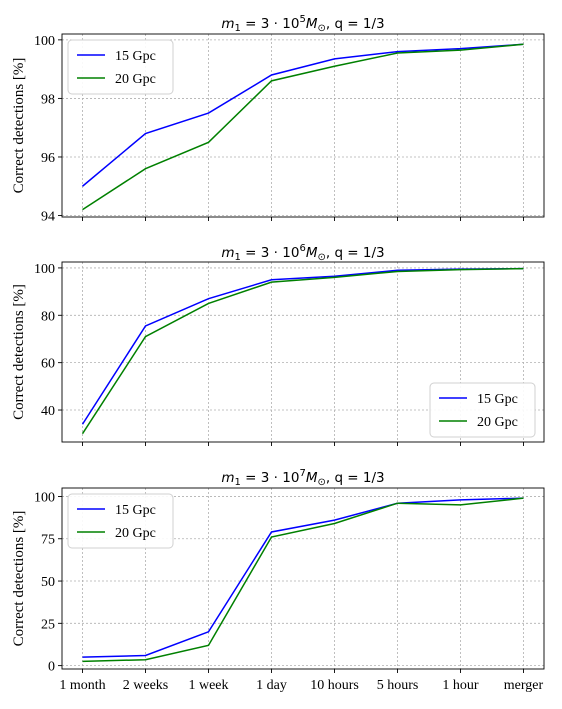  What do you see at coordinates (48, 99) in the screenshot?
I see `y-tick-label: 98` at bounding box center [48, 99].